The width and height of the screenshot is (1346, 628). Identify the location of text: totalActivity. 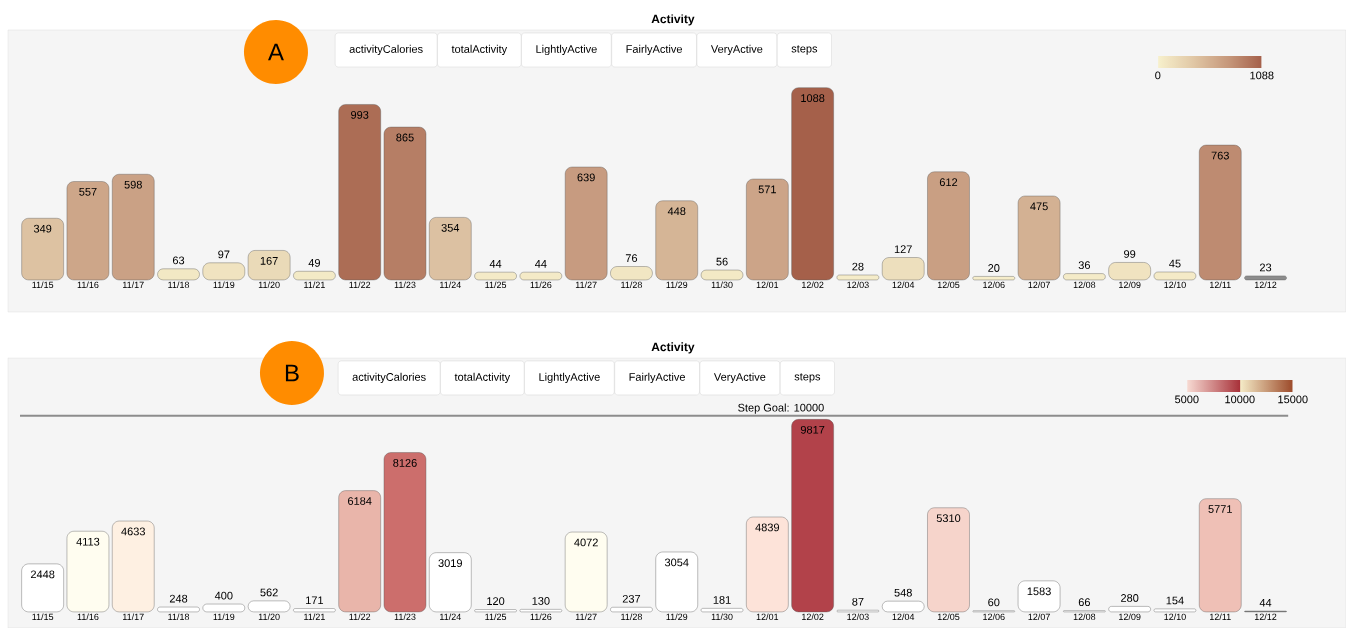
(482, 377).